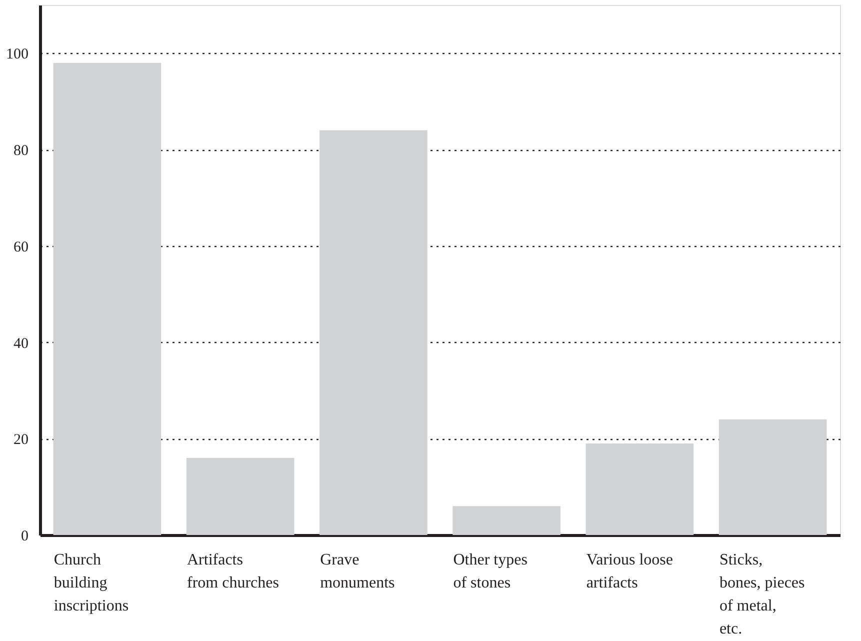  Describe the element at coordinates (21, 344) in the screenshot. I see `y-tick-label: 40` at that location.